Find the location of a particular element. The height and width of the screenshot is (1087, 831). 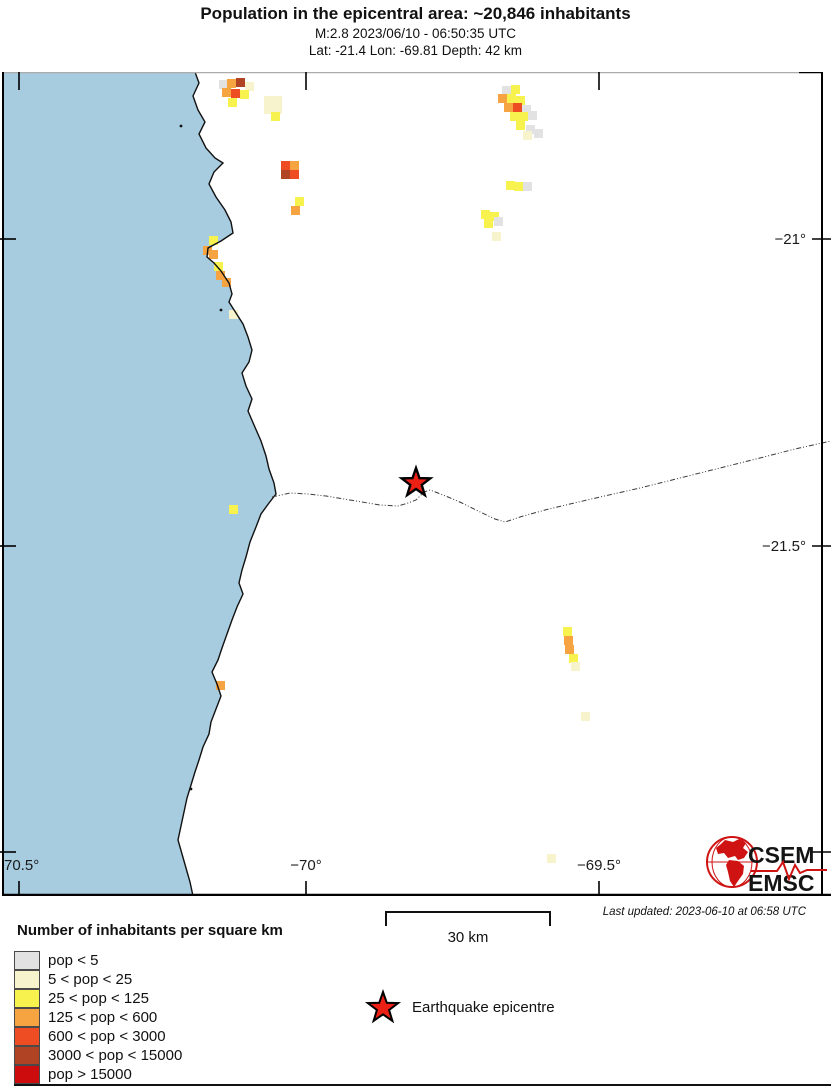

lon-tick-label: 70.5° is located at coordinates (21, 865).